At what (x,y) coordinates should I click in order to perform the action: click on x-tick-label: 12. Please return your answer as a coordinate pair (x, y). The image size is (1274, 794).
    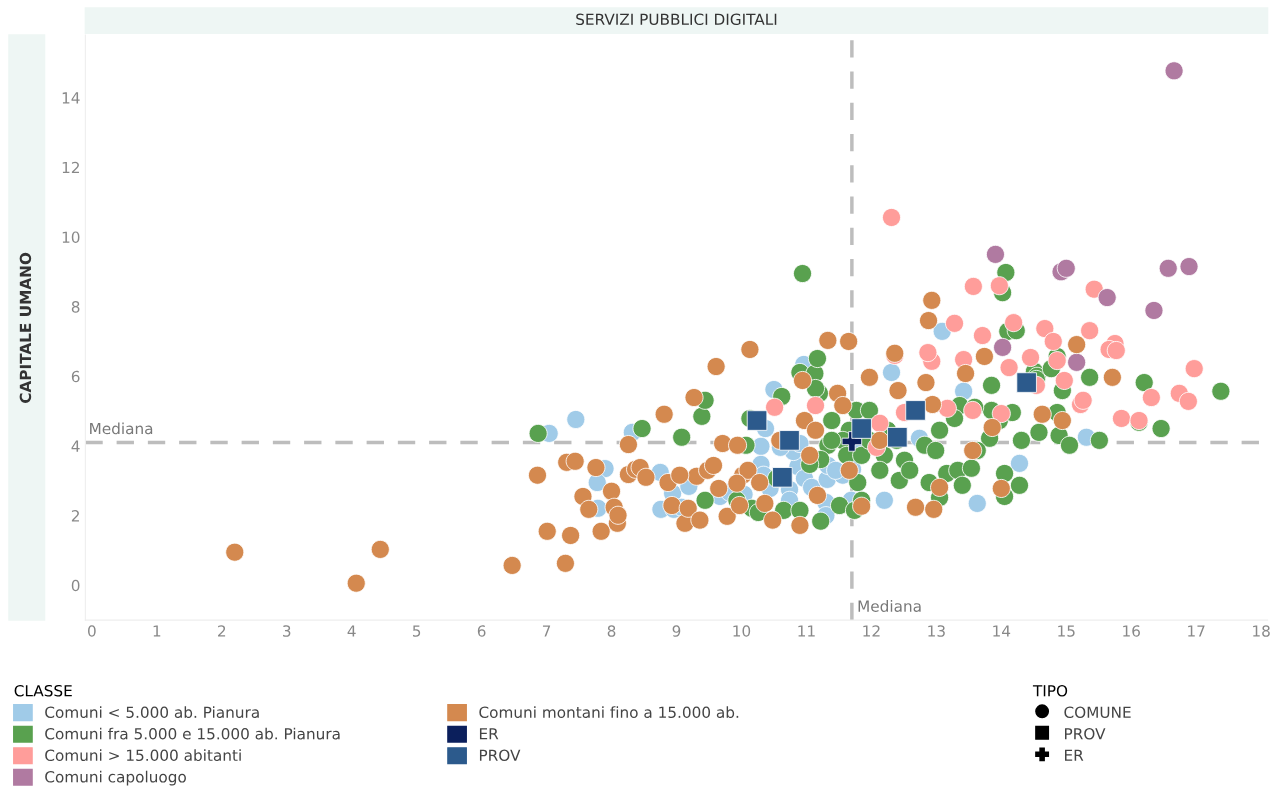
    Looking at the image, I should click on (871, 631).